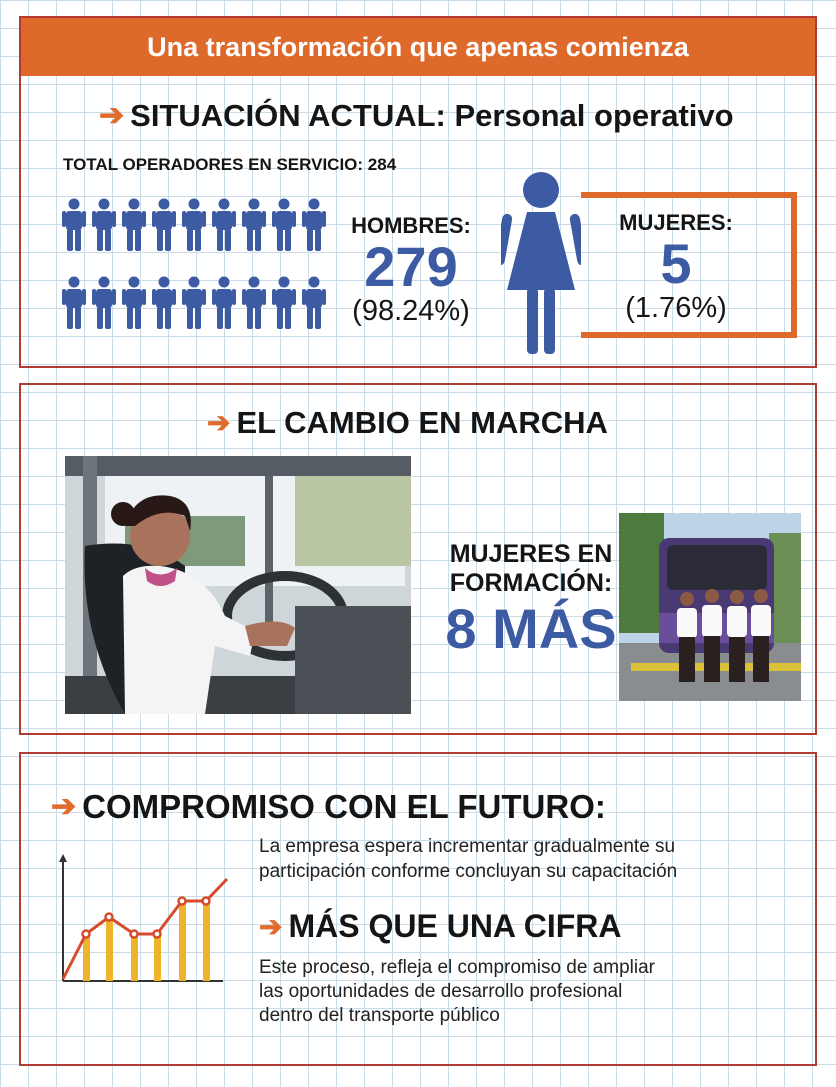 The height and width of the screenshot is (1087, 836). I want to click on women-highlight-frame, so click(689, 265).